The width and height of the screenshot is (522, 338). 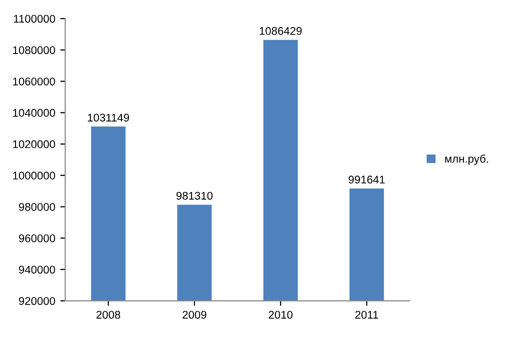 What do you see at coordinates (366, 314) in the screenshot?
I see `x-tick-label: 2011` at bounding box center [366, 314].